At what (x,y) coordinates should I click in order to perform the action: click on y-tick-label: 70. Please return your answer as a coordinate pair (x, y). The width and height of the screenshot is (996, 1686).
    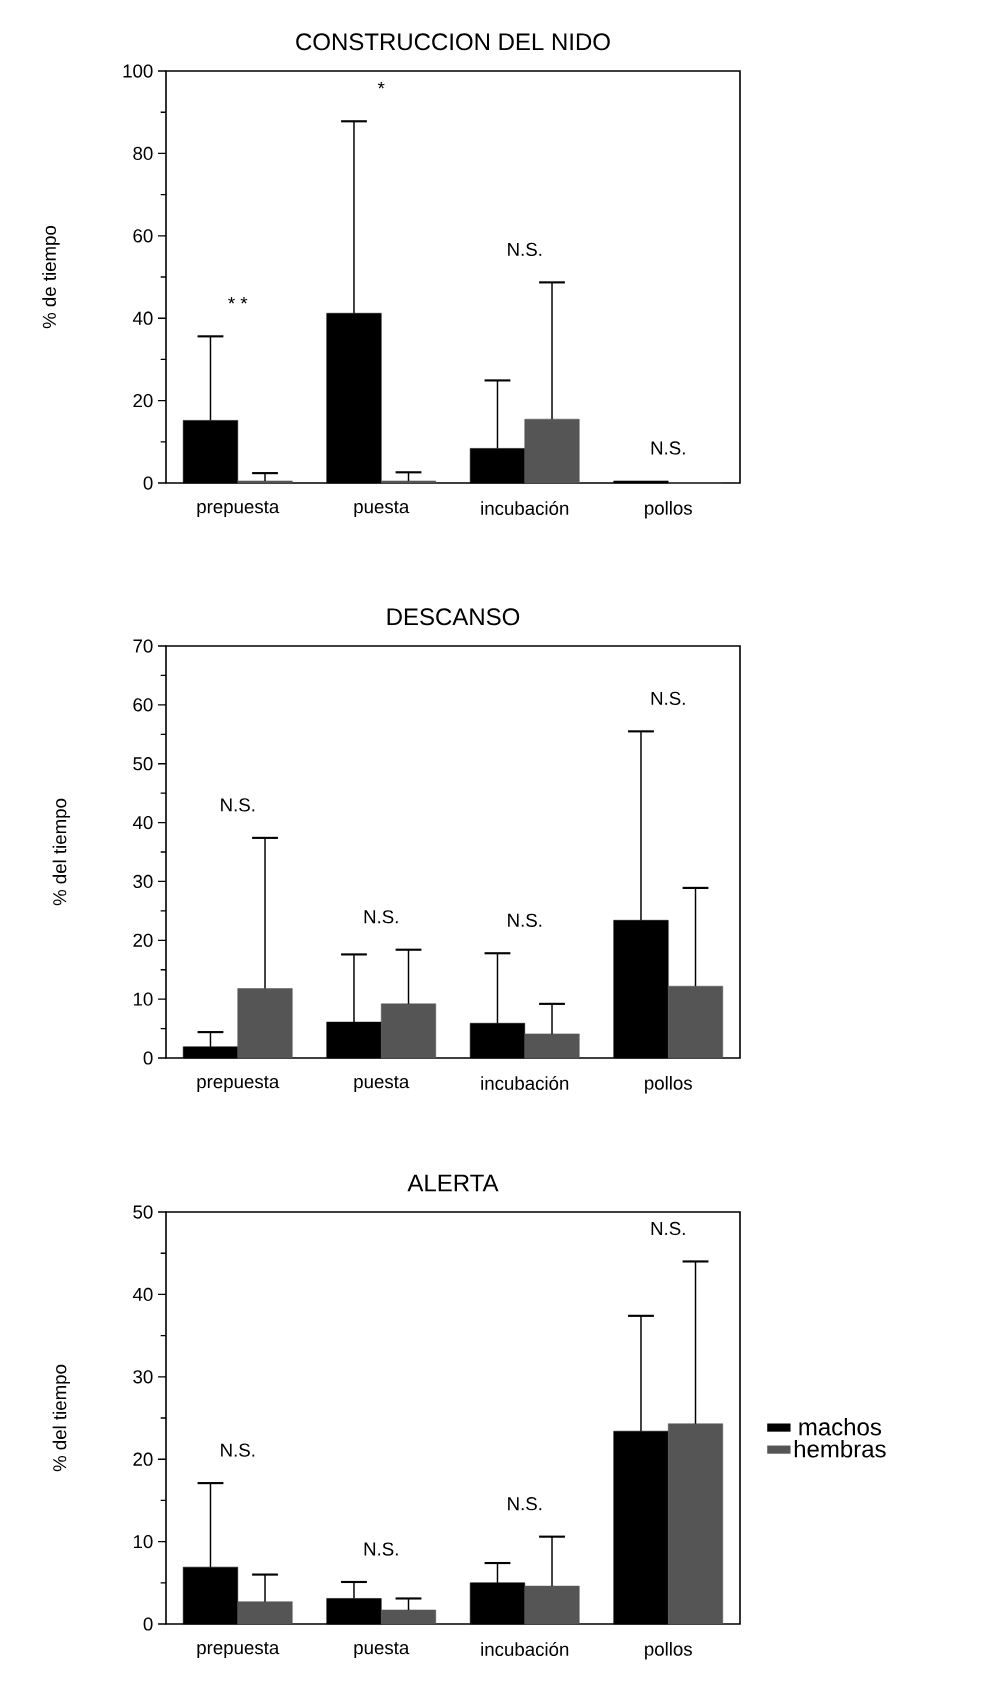
    Looking at the image, I should click on (143, 646).